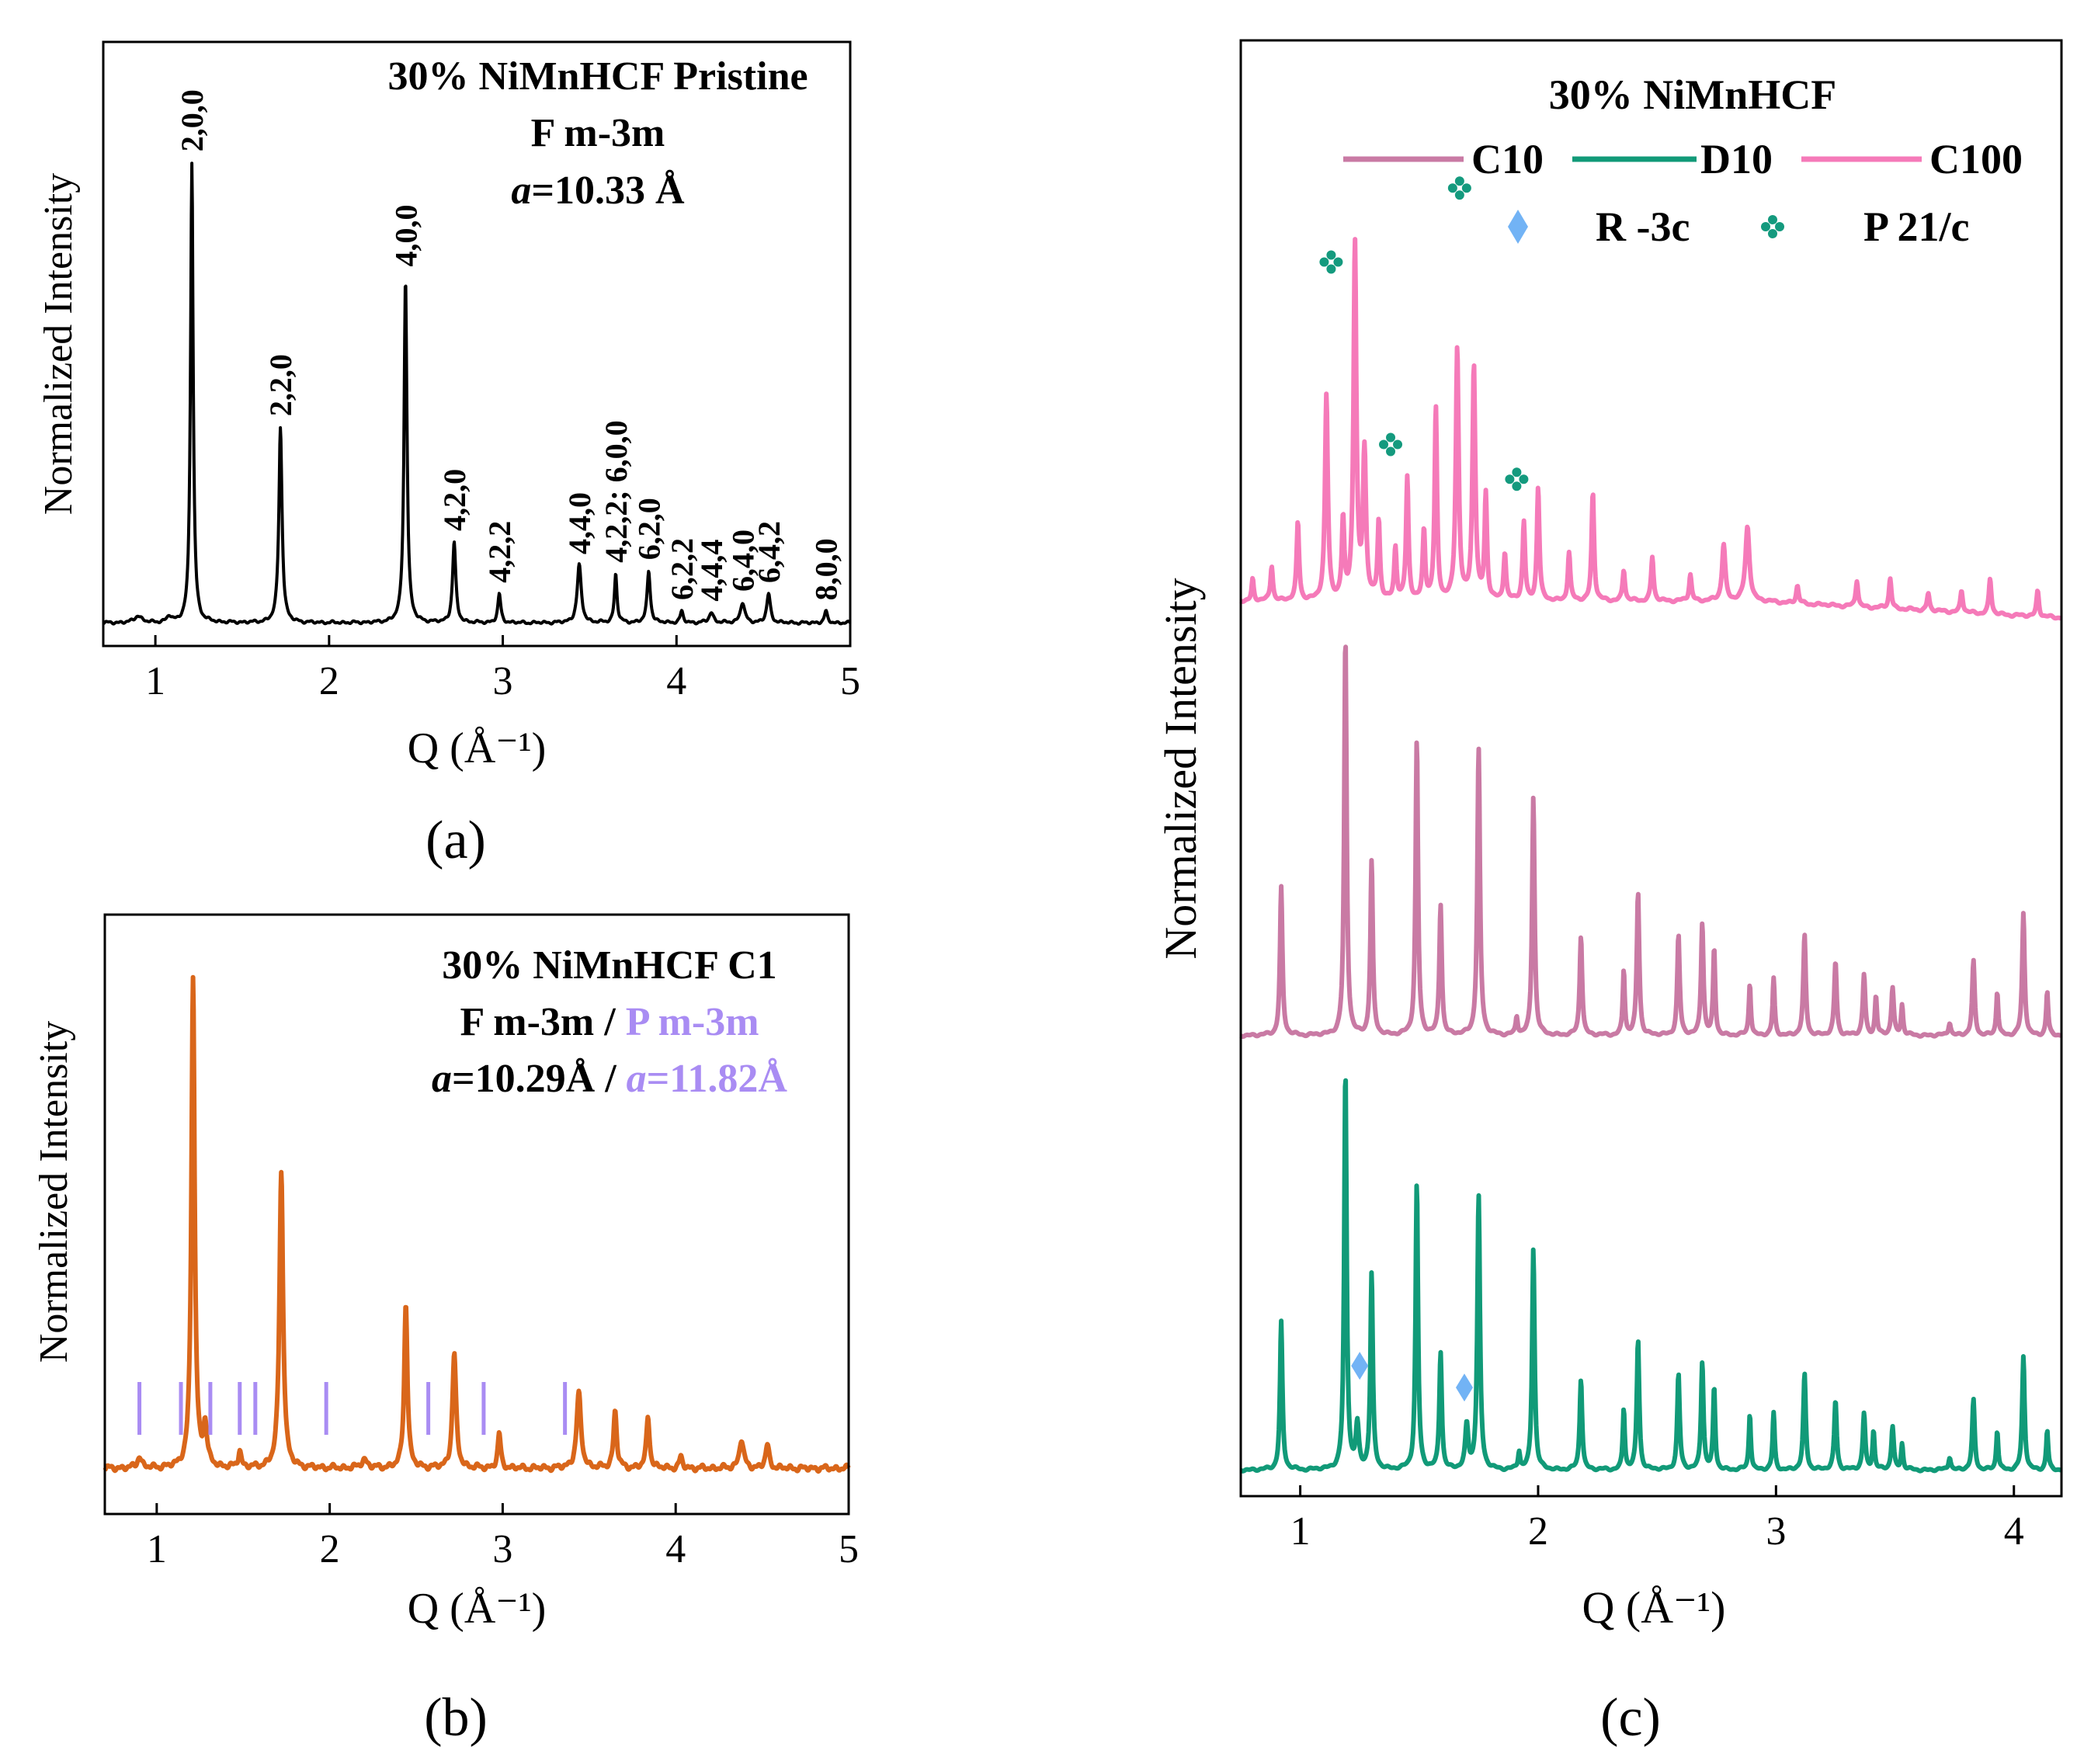 The height and width of the screenshot is (1764, 2077). What do you see at coordinates (617, 491) in the screenshot?
I see `a-peak-label: 4,2,2; 6,0,0` at bounding box center [617, 491].